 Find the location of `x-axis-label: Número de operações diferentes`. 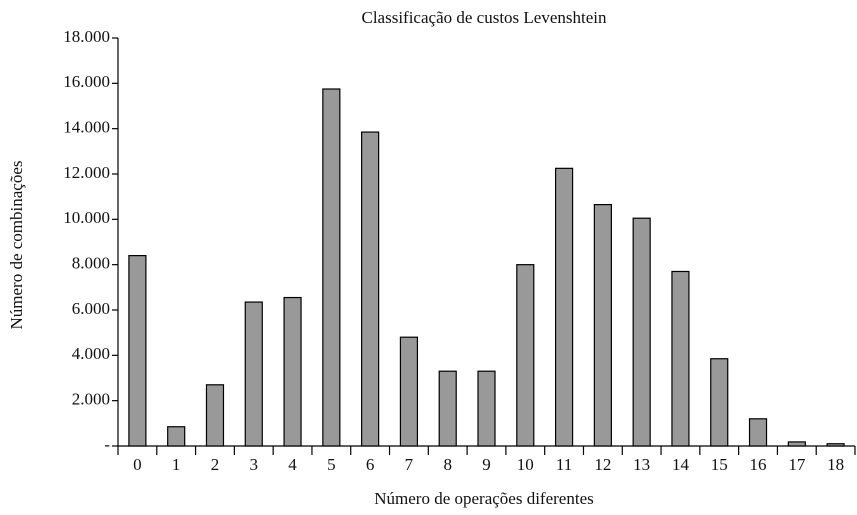

x-axis-label: Número de operações diferentes is located at coordinates (483, 498).